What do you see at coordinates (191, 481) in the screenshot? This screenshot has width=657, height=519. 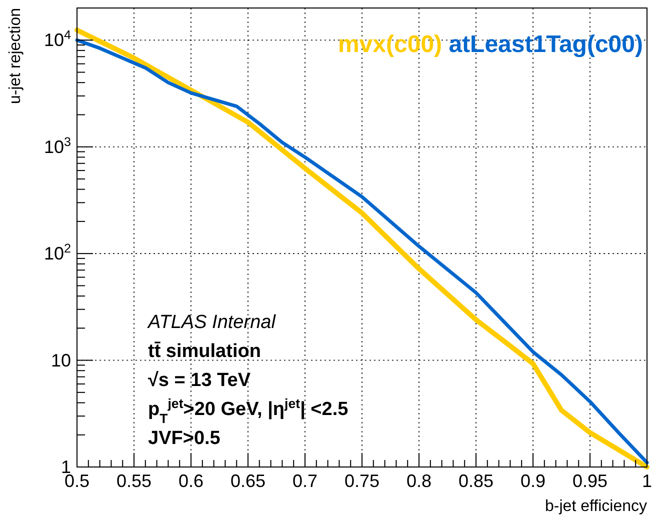 I see `x-tick-label: 0.6` at bounding box center [191, 481].